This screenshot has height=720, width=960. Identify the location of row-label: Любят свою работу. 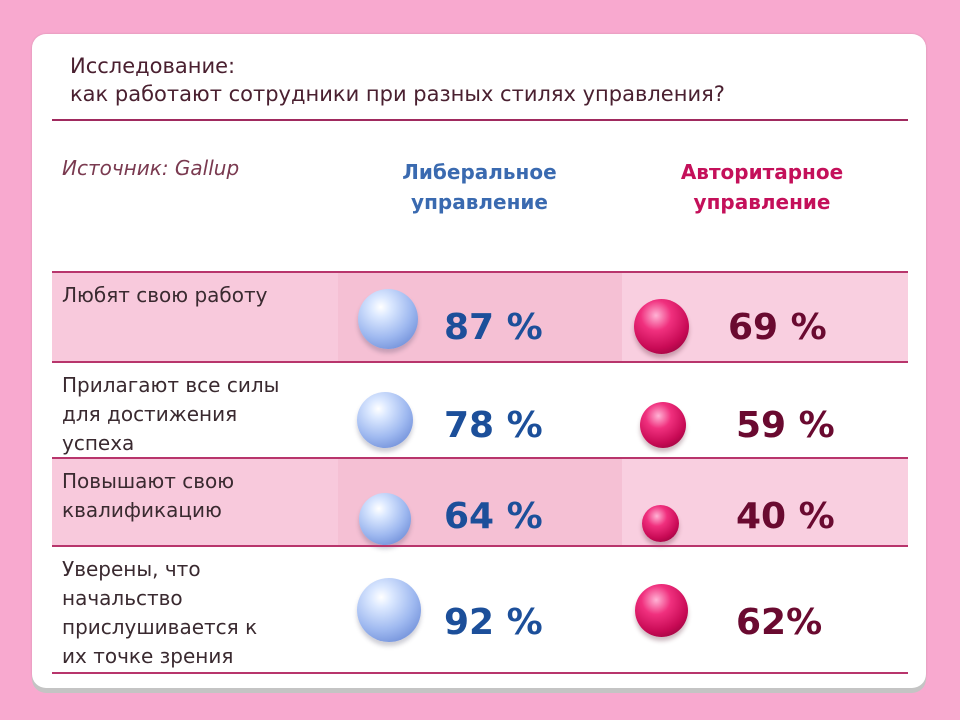
(164, 295).